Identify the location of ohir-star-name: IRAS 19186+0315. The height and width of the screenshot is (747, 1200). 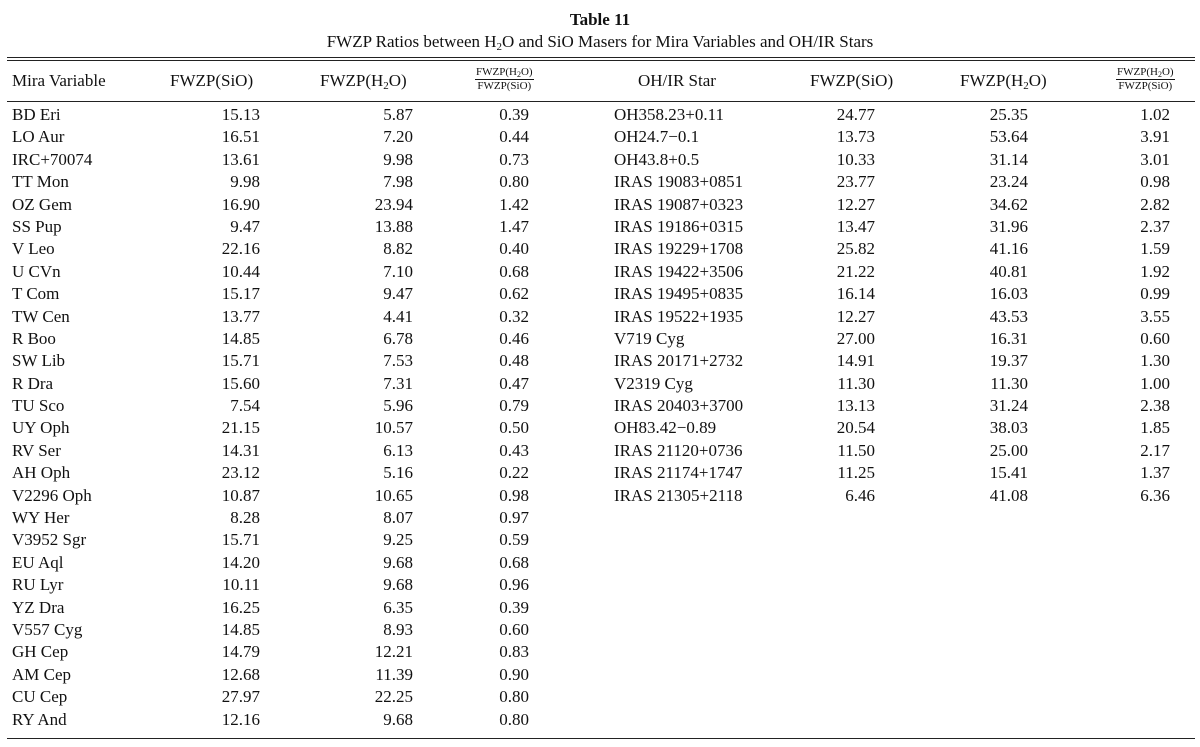
(679, 226).